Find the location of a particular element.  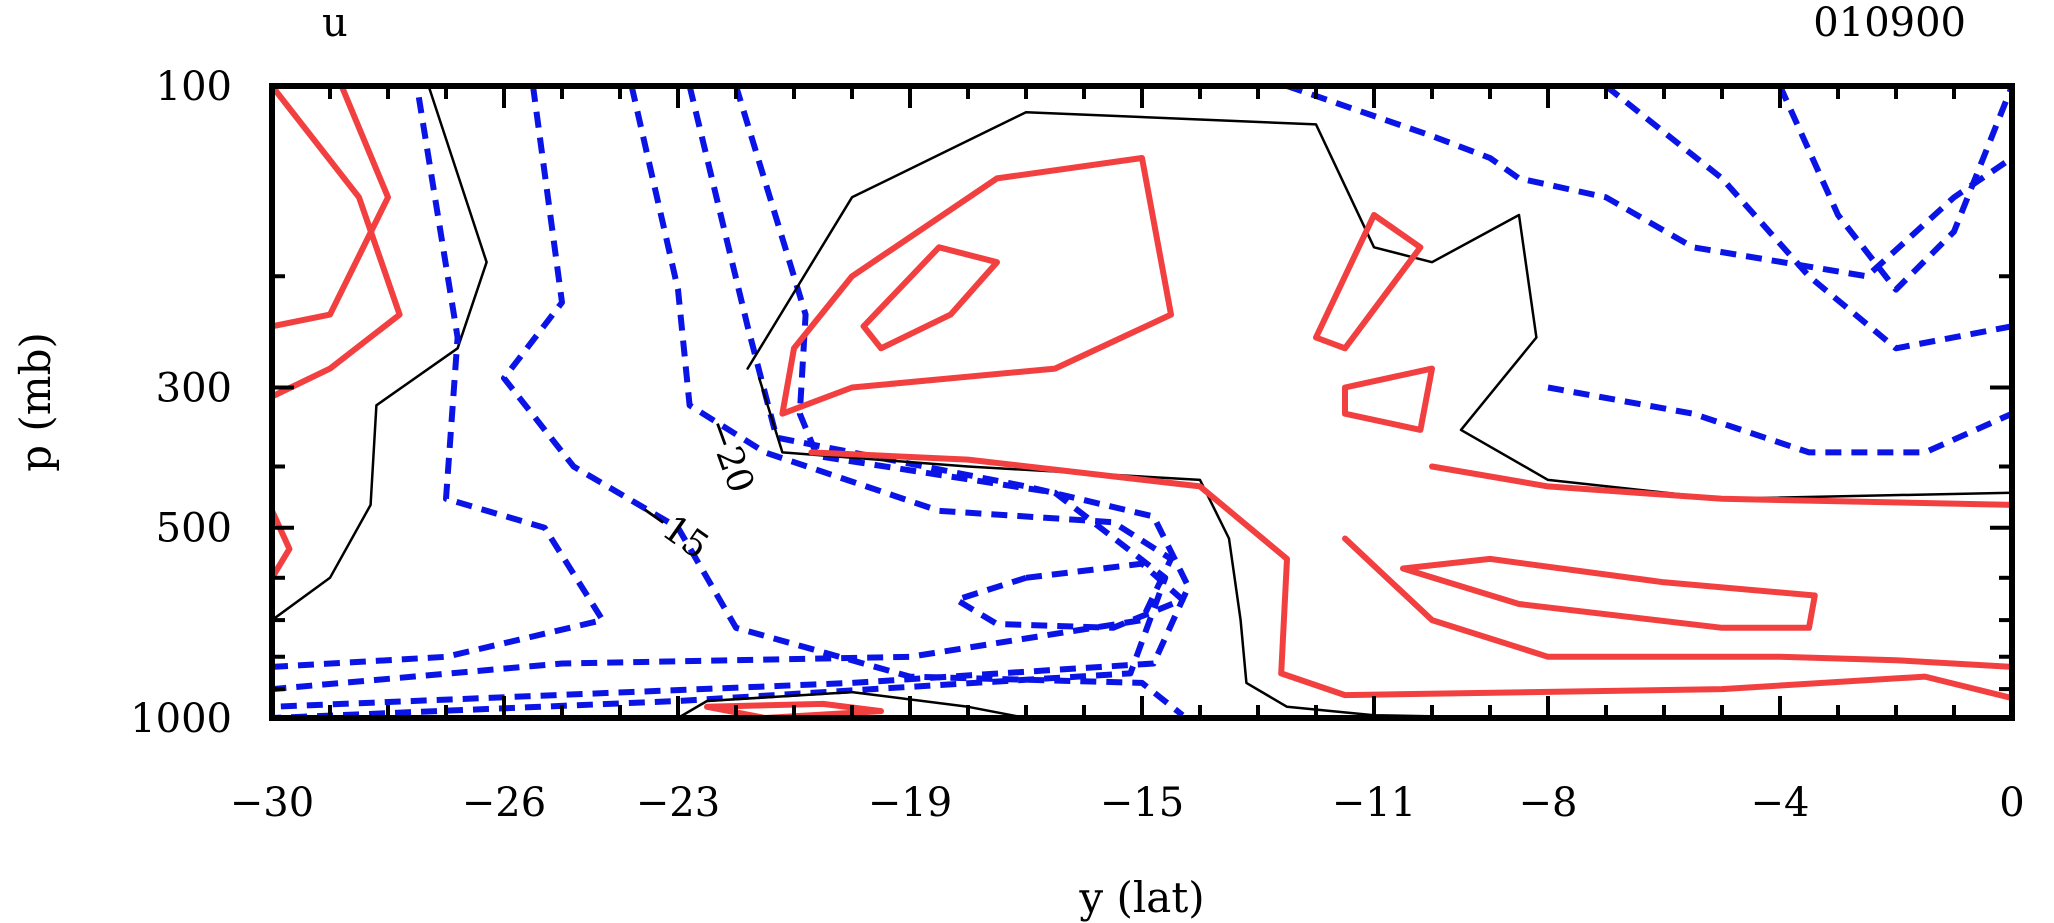

x-tick-label: −30 is located at coordinates (272, 803).